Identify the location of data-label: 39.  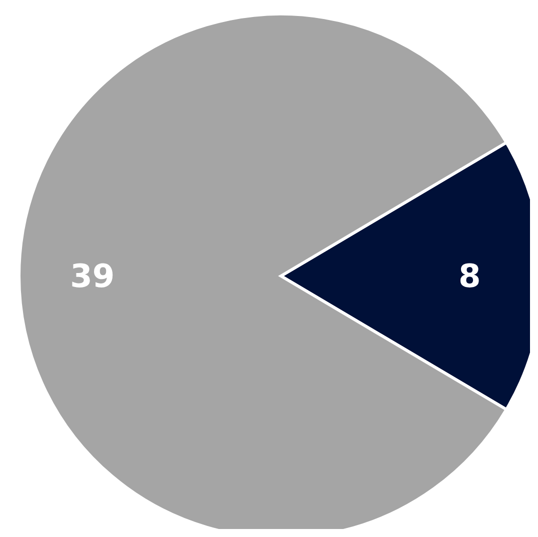
(92, 276).